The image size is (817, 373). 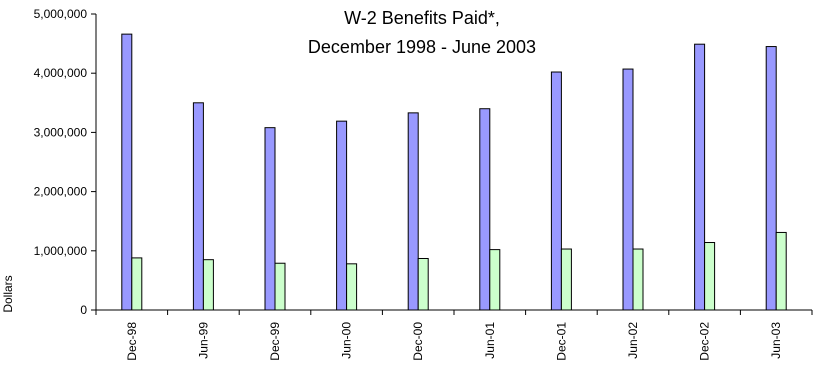 What do you see at coordinates (275, 341) in the screenshot?
I see `x-tick-label: Dec-99` at bounding box center [275, 341].